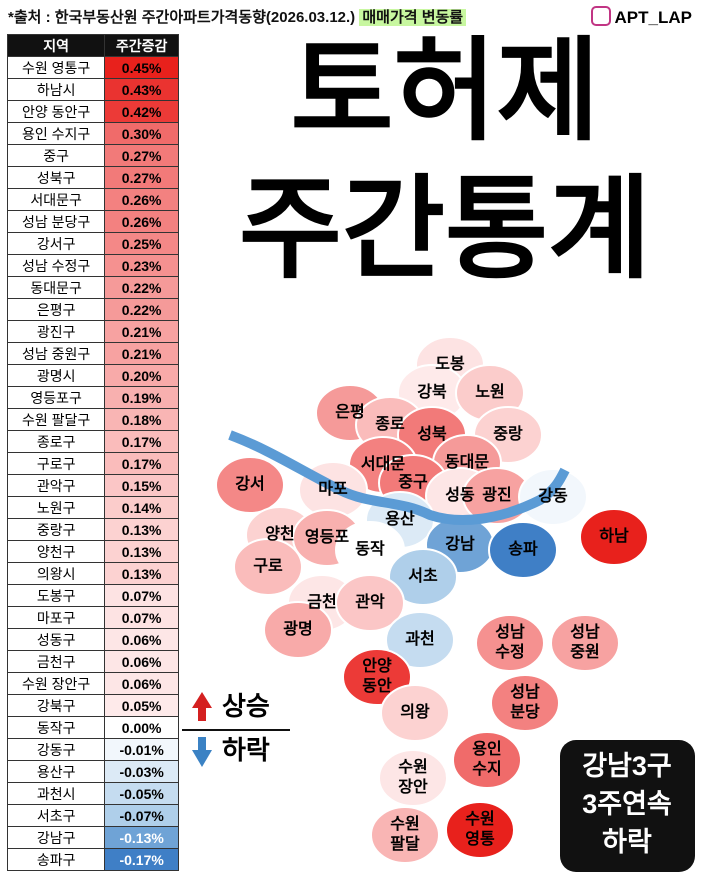 The image size is (704, 881). What do you see at coordinates (268, 566) in the screenshot?
I see `district-label: 구로` at bounding box center [268, 566].